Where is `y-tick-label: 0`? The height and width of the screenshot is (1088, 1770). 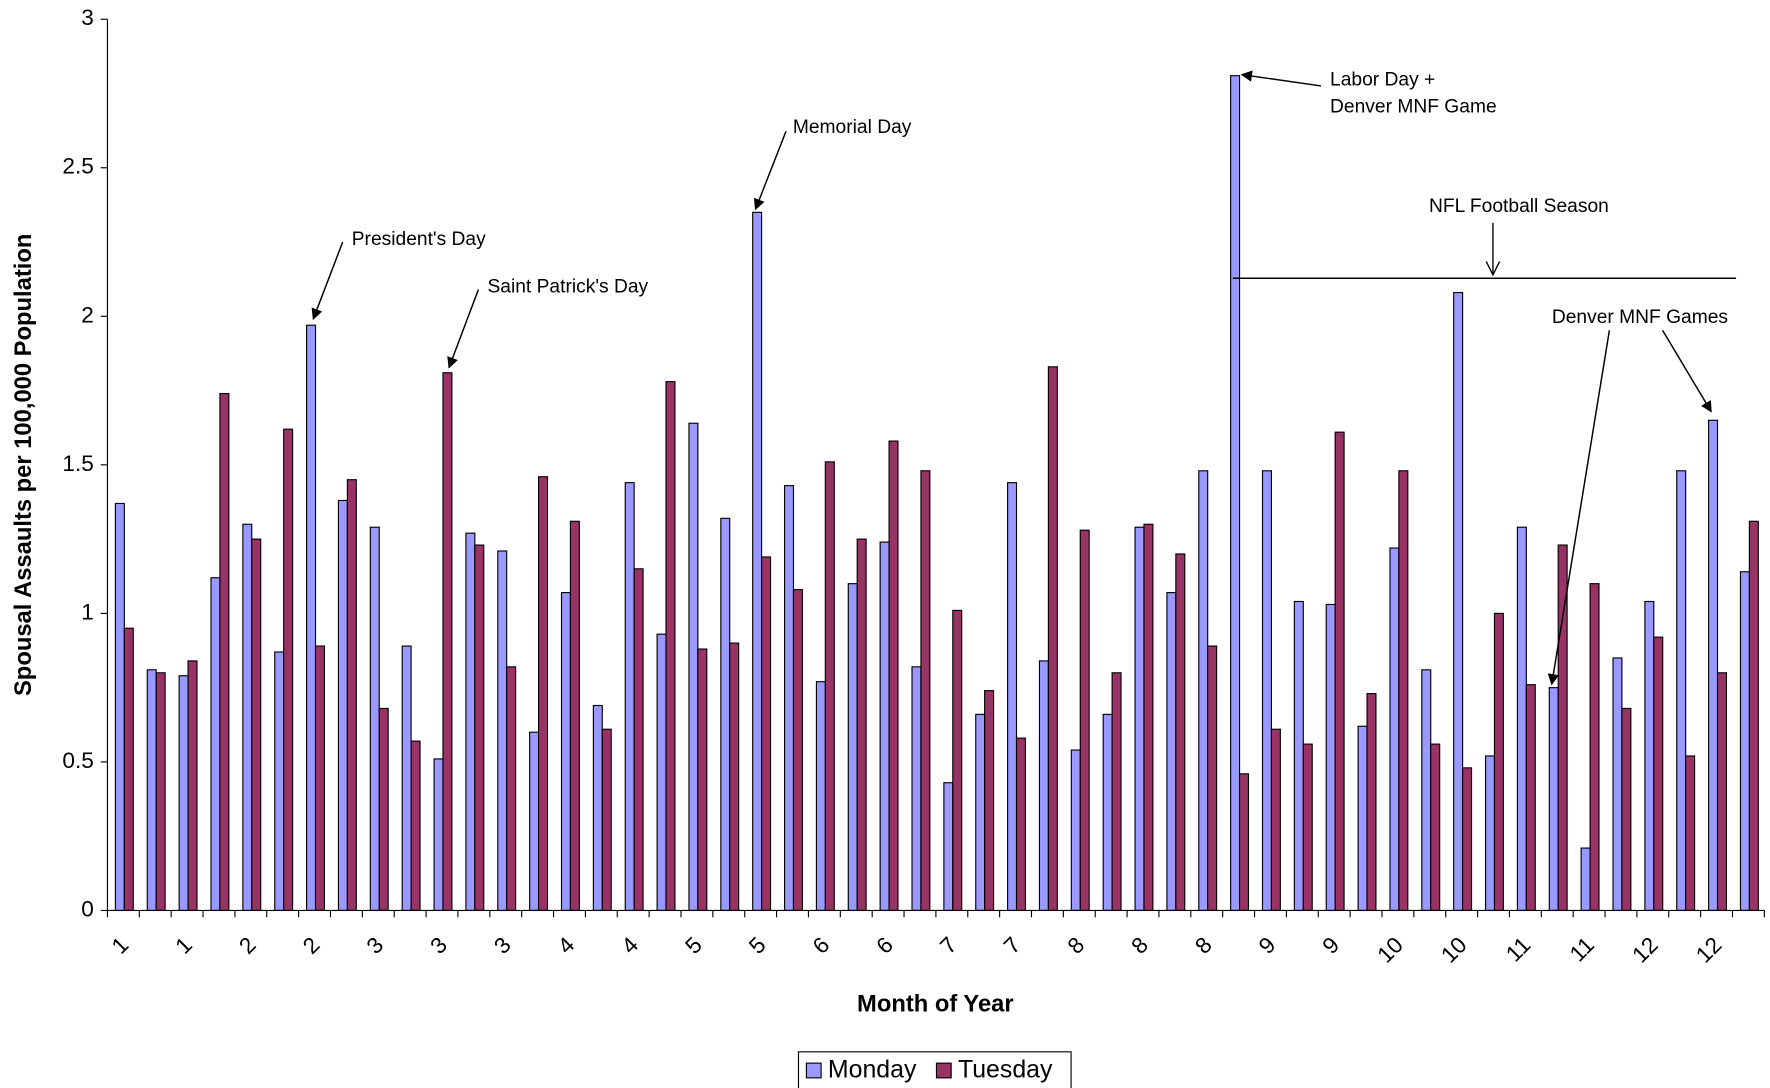
y-tick-label: 0 is located at coordinates (87, 908).